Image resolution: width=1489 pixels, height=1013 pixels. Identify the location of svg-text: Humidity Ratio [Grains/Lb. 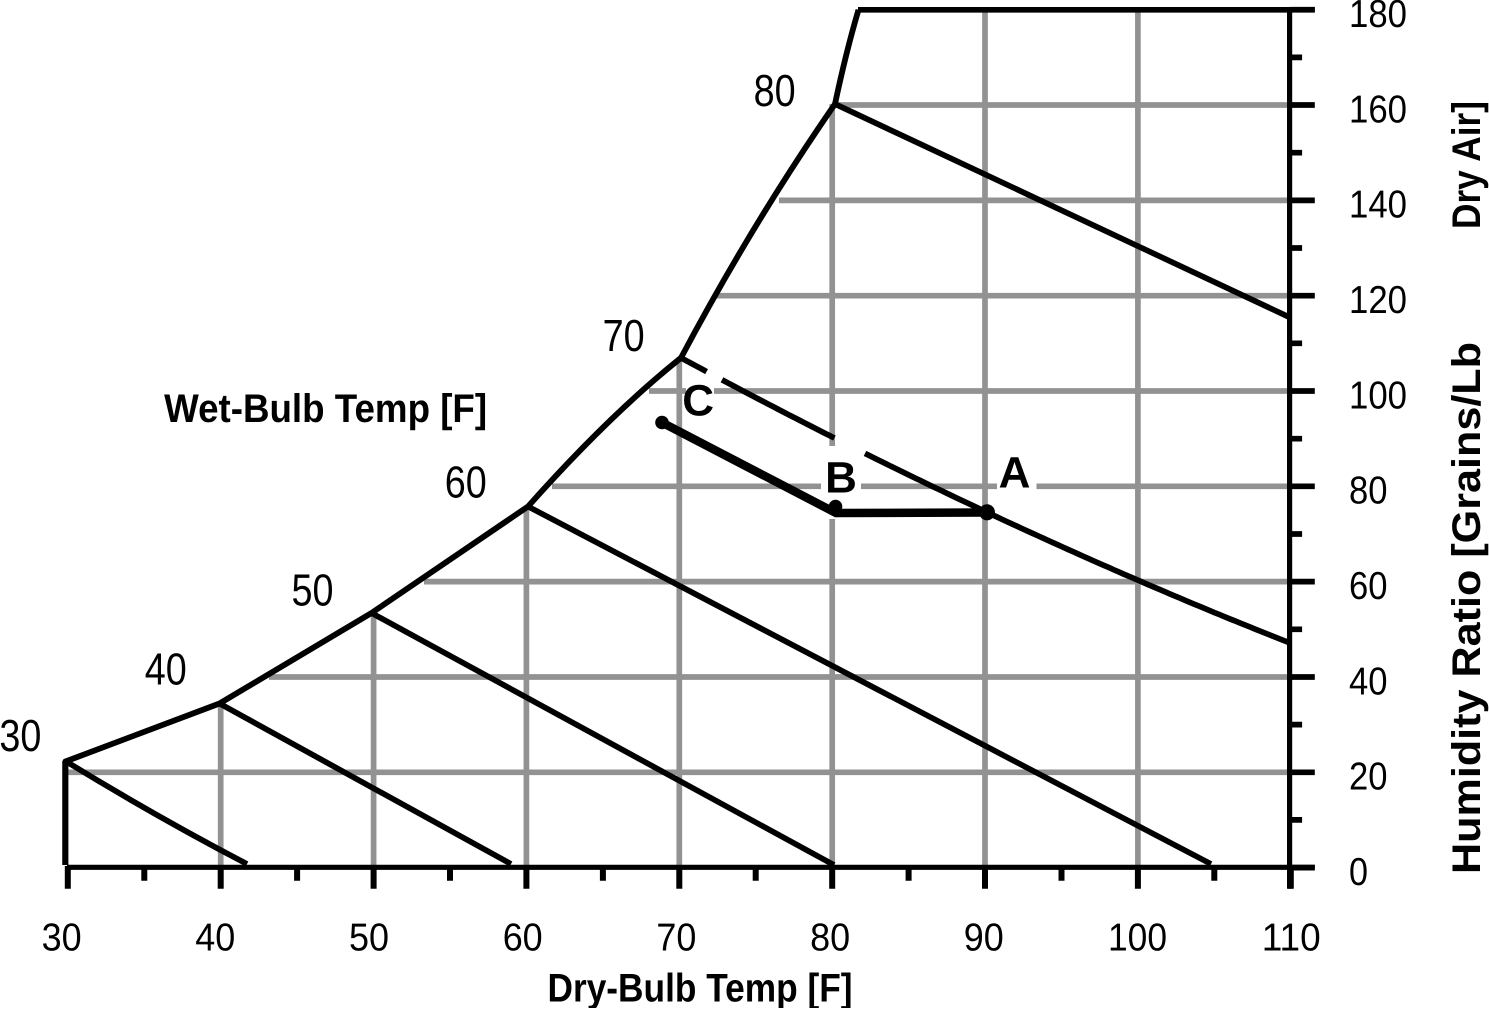
(1467, 608).